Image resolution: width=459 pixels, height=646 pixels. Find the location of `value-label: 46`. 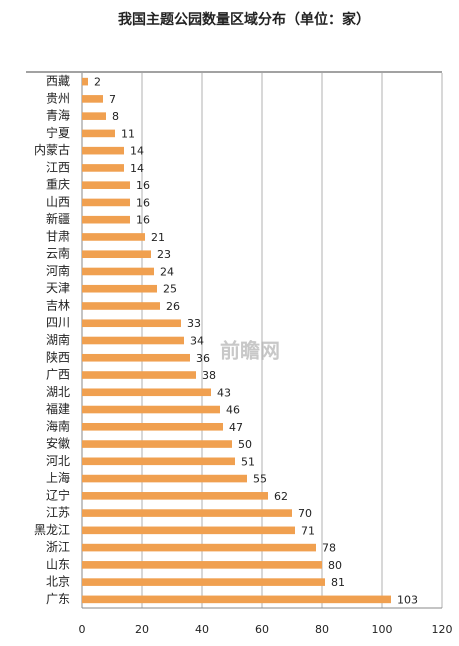

value-label: 46 is located at coordinates (233, 410).